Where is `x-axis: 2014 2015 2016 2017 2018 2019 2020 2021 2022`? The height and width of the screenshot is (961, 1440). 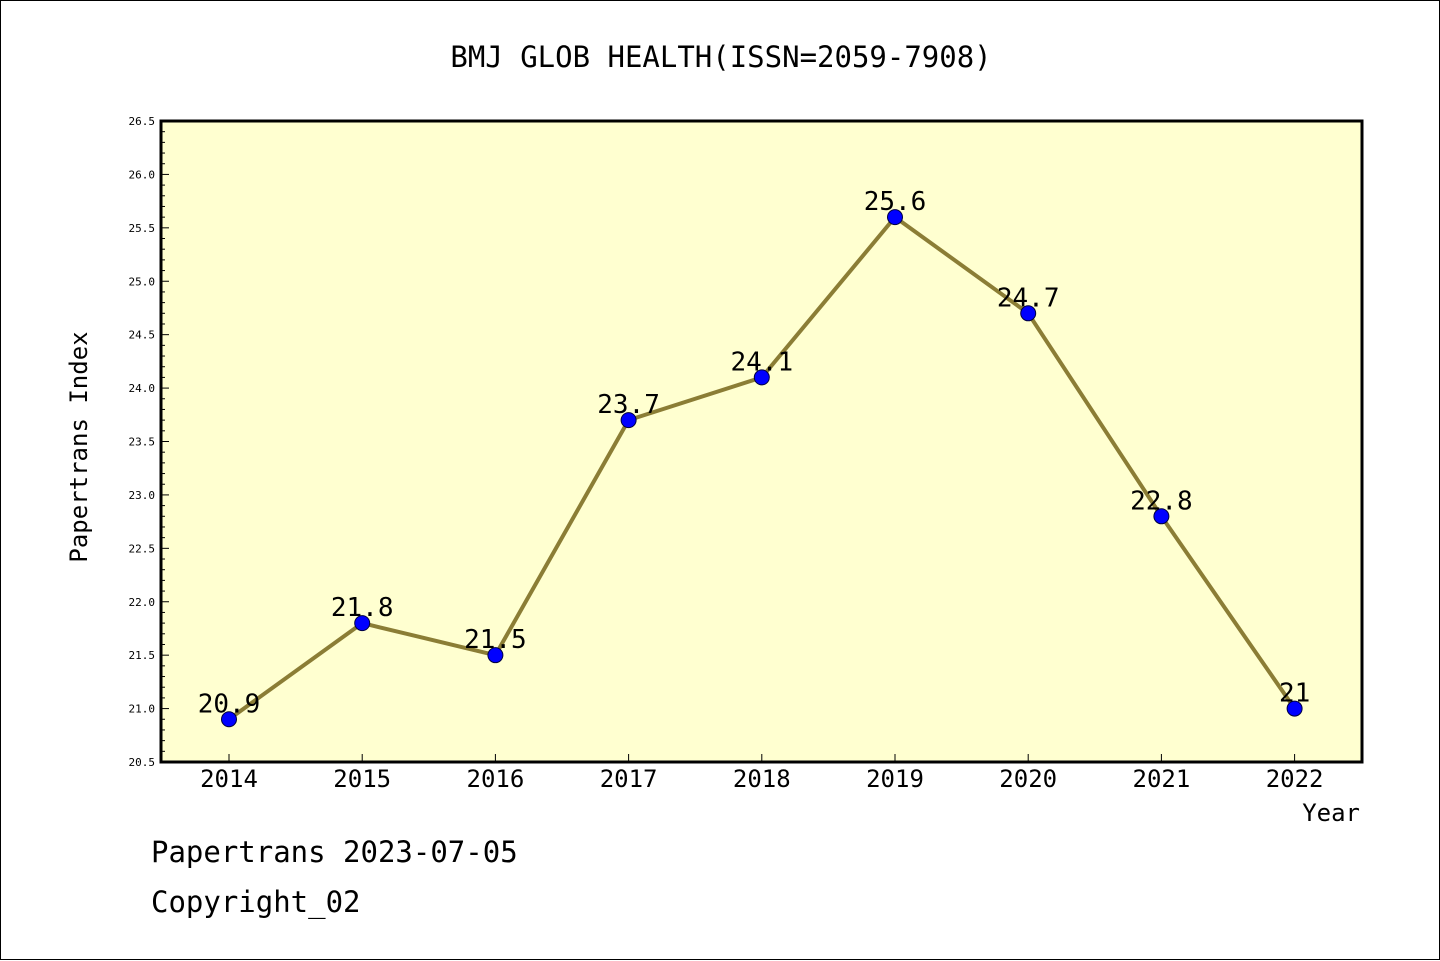
x-axis: 2014 2015 2016 2017 2018 2019 2020 2021 2022 is located at coordinates (761, 773).